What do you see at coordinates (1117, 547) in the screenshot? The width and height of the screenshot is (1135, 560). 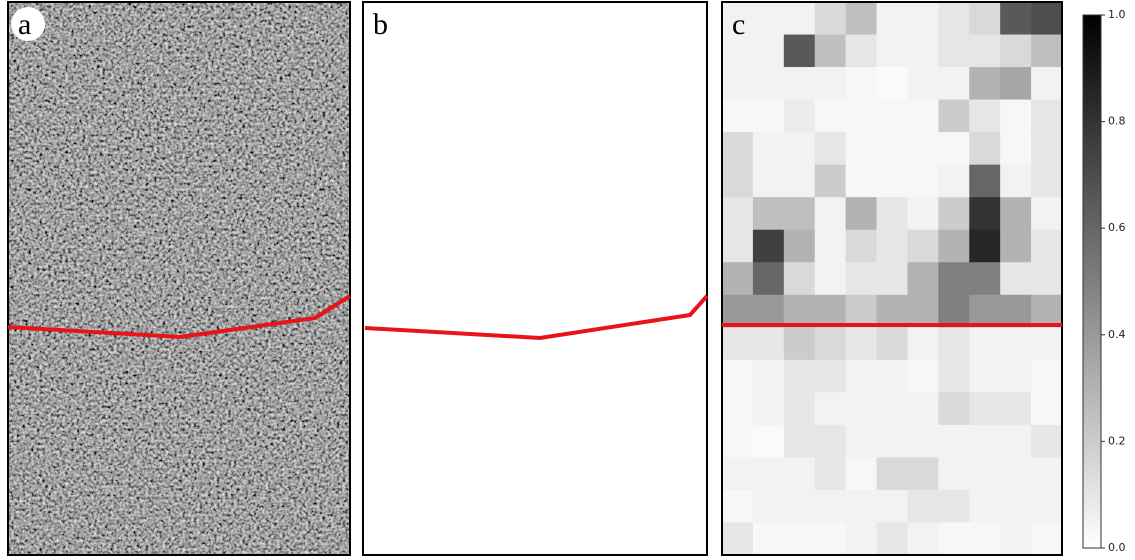 I see `colorbar-tick-label: 0.0` at bounding box center [1117, 547].